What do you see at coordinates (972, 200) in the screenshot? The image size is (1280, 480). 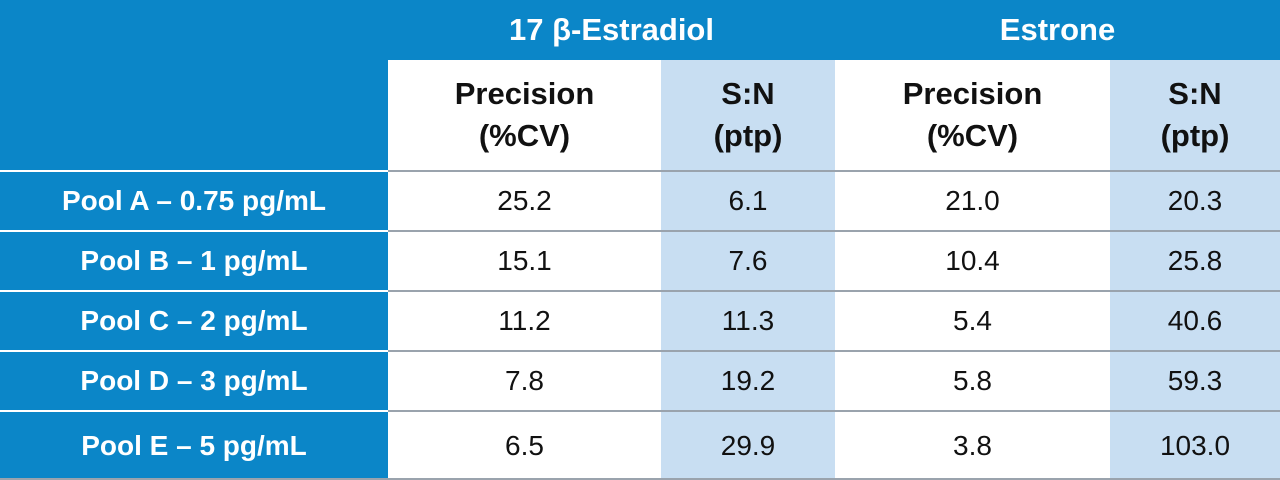 I see `table-cell: 21.0` at bounding box center [972, 200].